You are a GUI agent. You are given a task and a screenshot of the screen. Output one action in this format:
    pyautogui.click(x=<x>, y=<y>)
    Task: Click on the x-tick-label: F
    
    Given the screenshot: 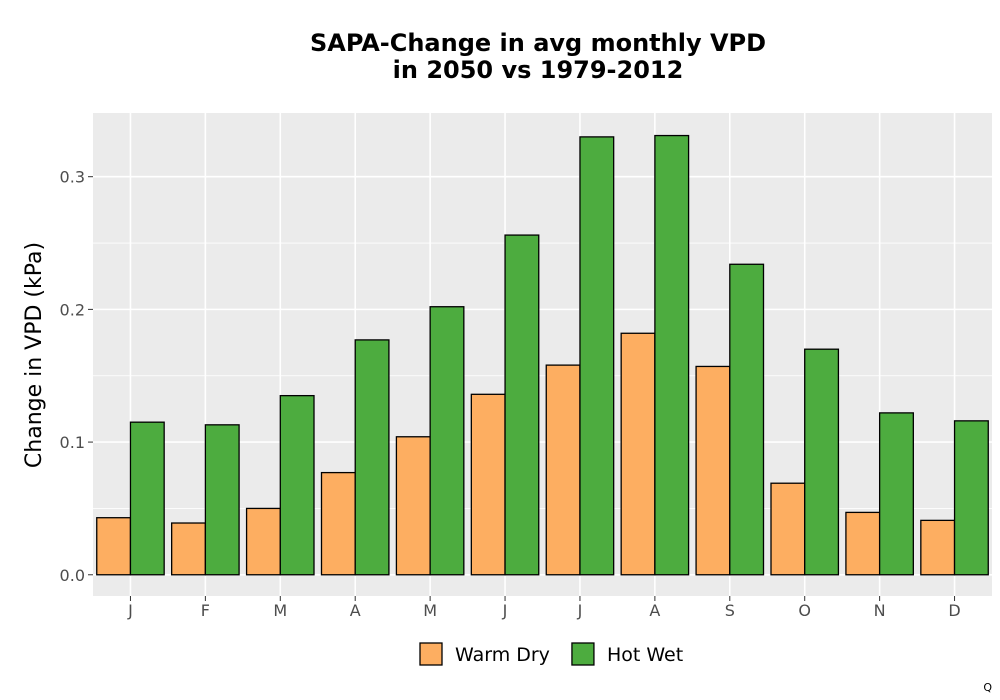 What is the action you would take?
    pyautogui.click(x=205, y=610)
    